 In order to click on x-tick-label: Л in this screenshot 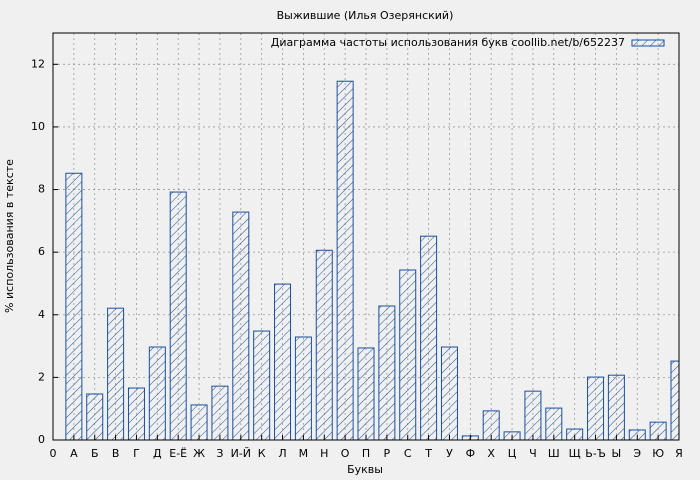, I will do `click(282, 453)`.